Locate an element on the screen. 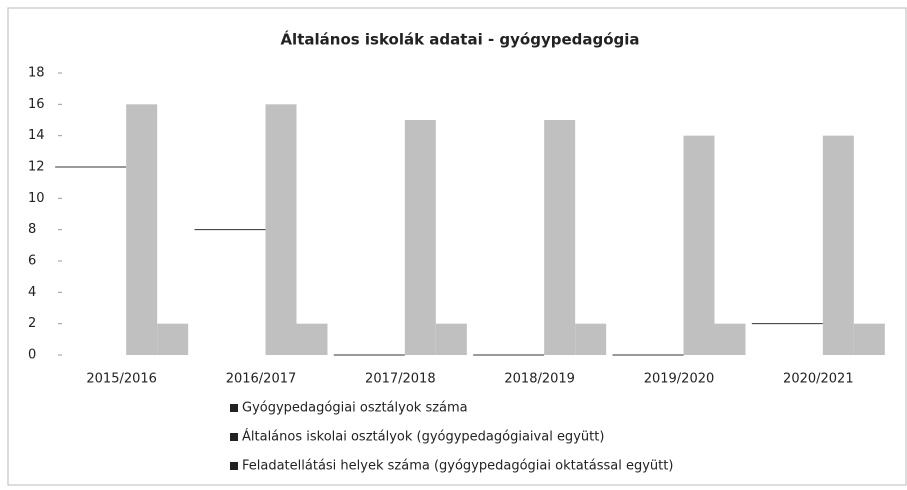 Image resolution: width=907 pixels, height=490 pixels. x-tick-label: 2015/2016 is located at coordinates (121, 379).